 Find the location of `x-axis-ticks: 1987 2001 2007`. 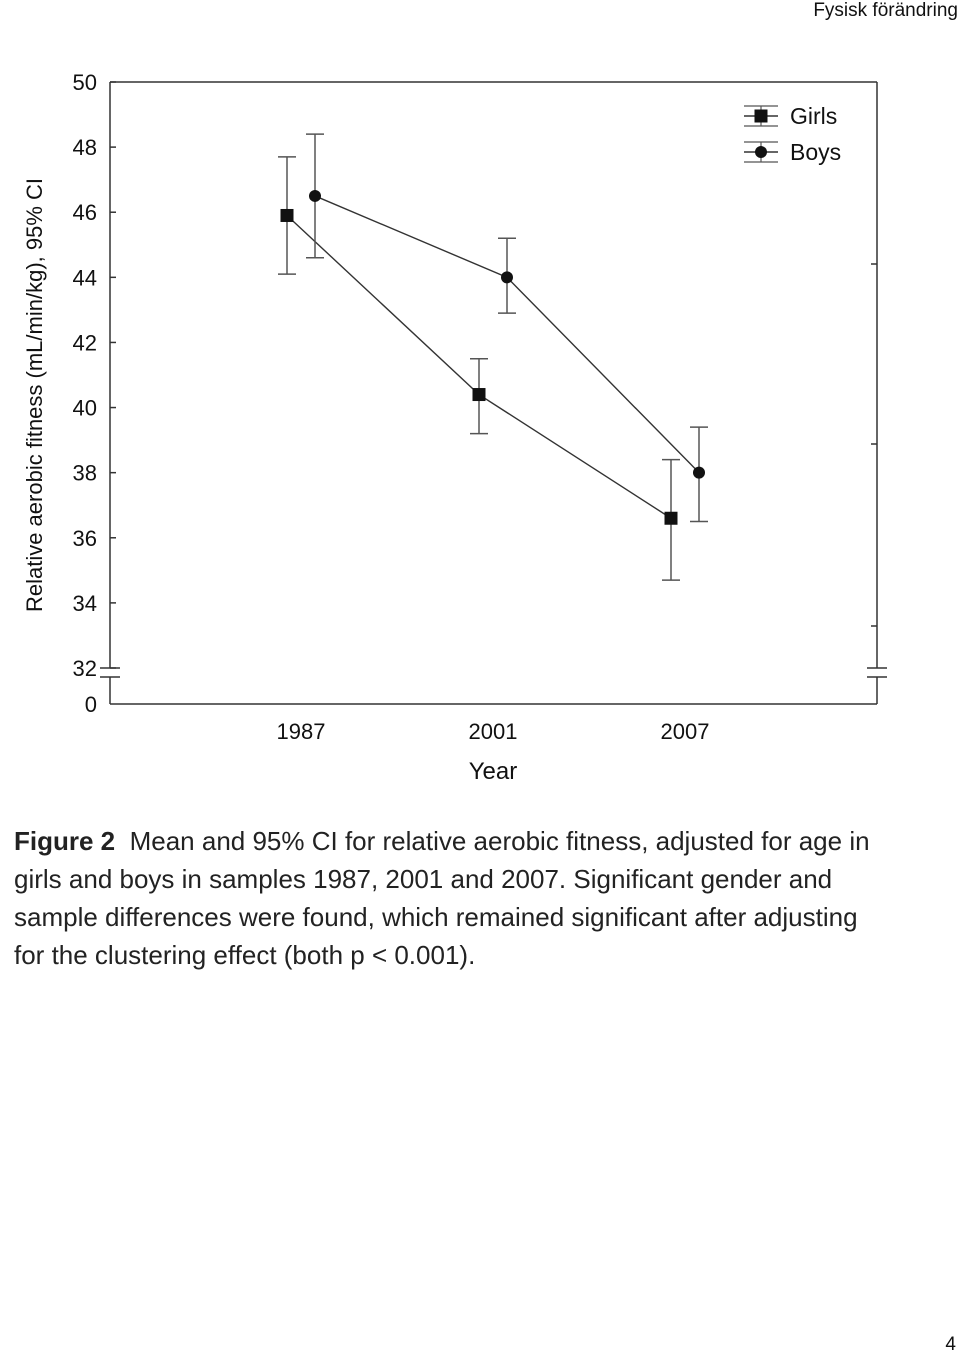

x-axis-ticks: 1987 2001 2007 is located at coordinates (493, 731).